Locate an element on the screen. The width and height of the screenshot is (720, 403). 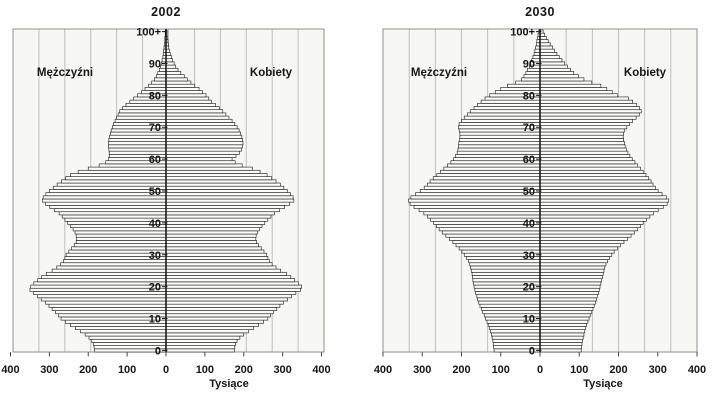
age-tick-label: 60 is located at coordinates (155, 160).